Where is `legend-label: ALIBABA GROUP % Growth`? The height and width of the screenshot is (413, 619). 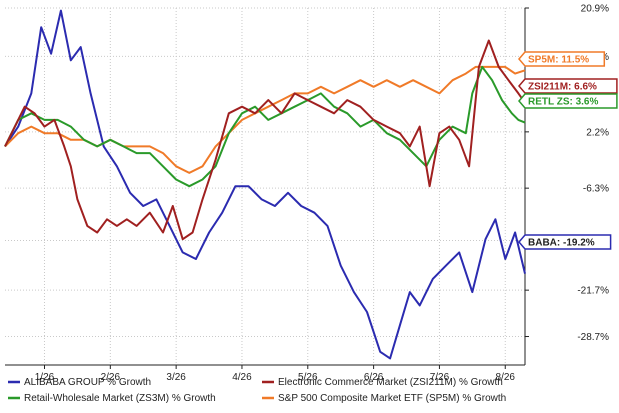
legend-label: ALIBABA GROUP % Growth is located at coordinates (87, 382).